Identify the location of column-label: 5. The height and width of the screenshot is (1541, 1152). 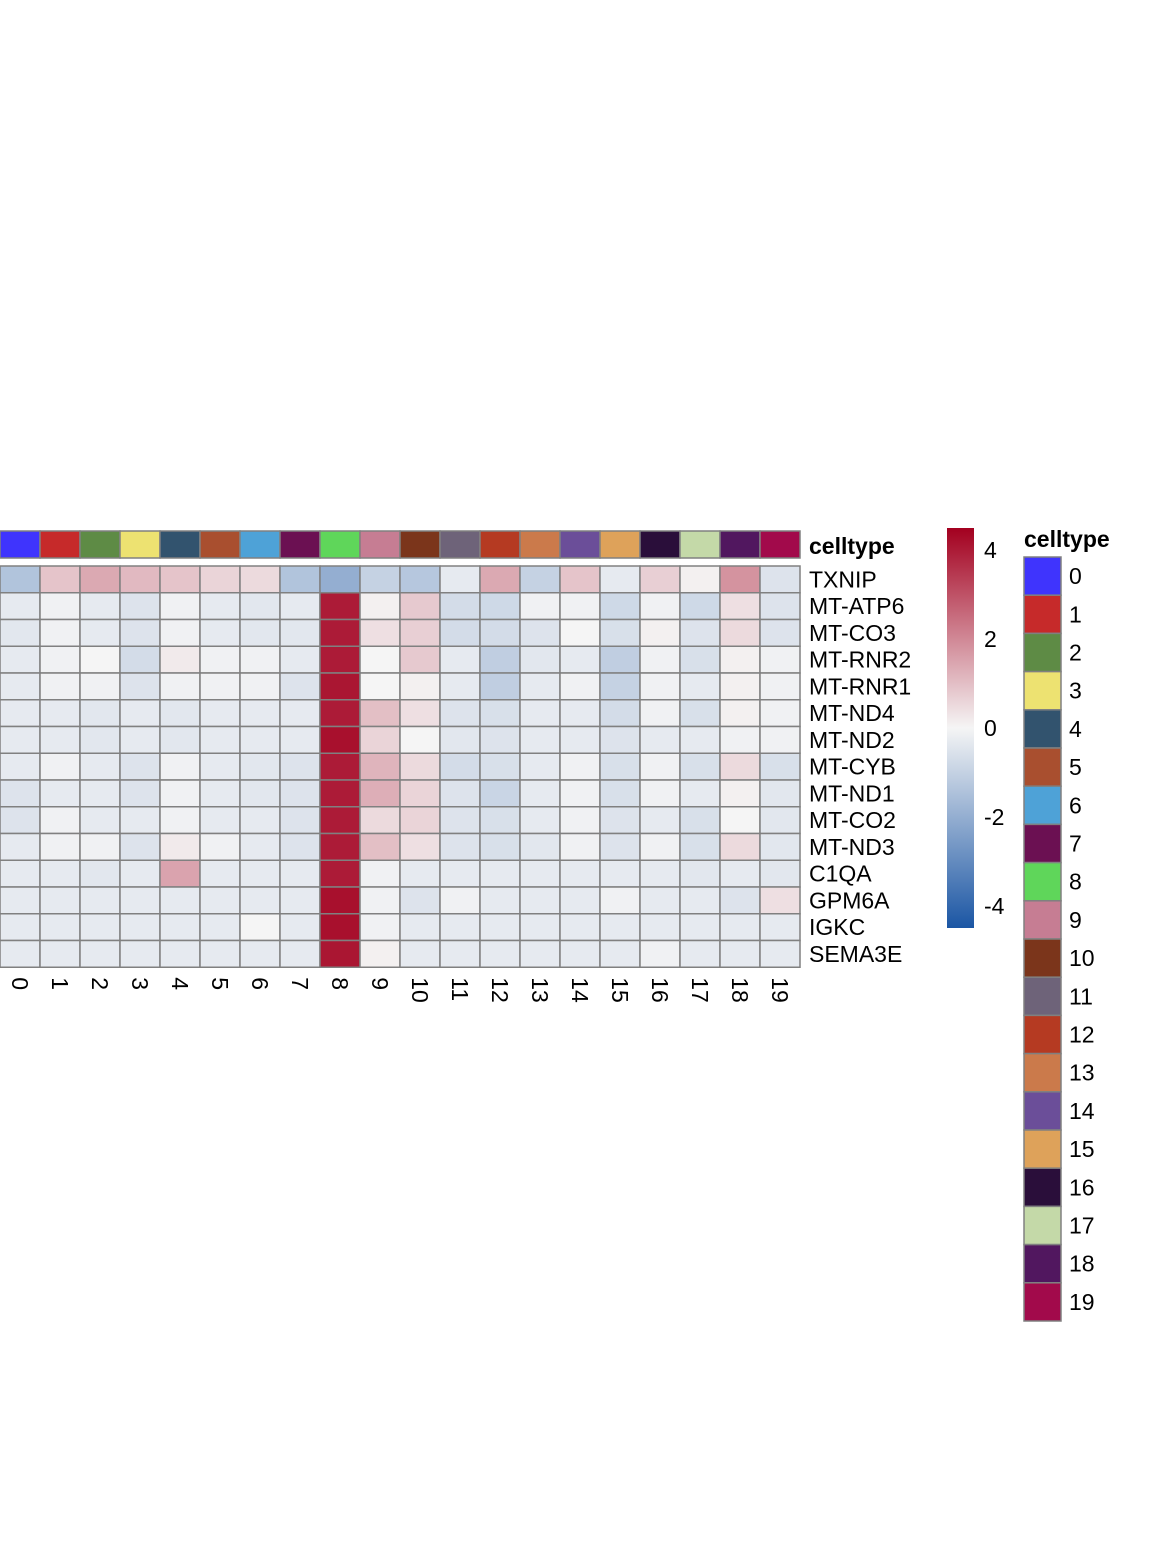
(220, 983).